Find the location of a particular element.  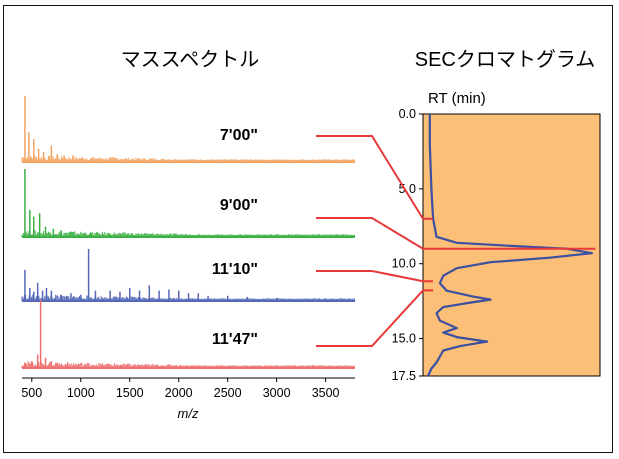

mass-x-tick-label: 500 is located at coordinates (31, 393).